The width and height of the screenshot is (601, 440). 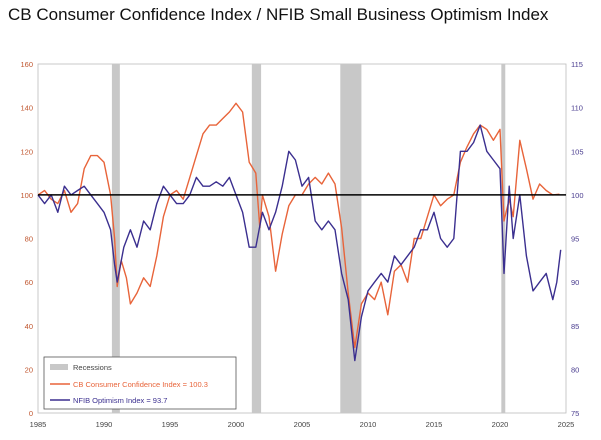 What do you see at coordinates (29, 326) in the screenshot?
I see `left-axis-tick: 40` at bounding box center [29, 326].